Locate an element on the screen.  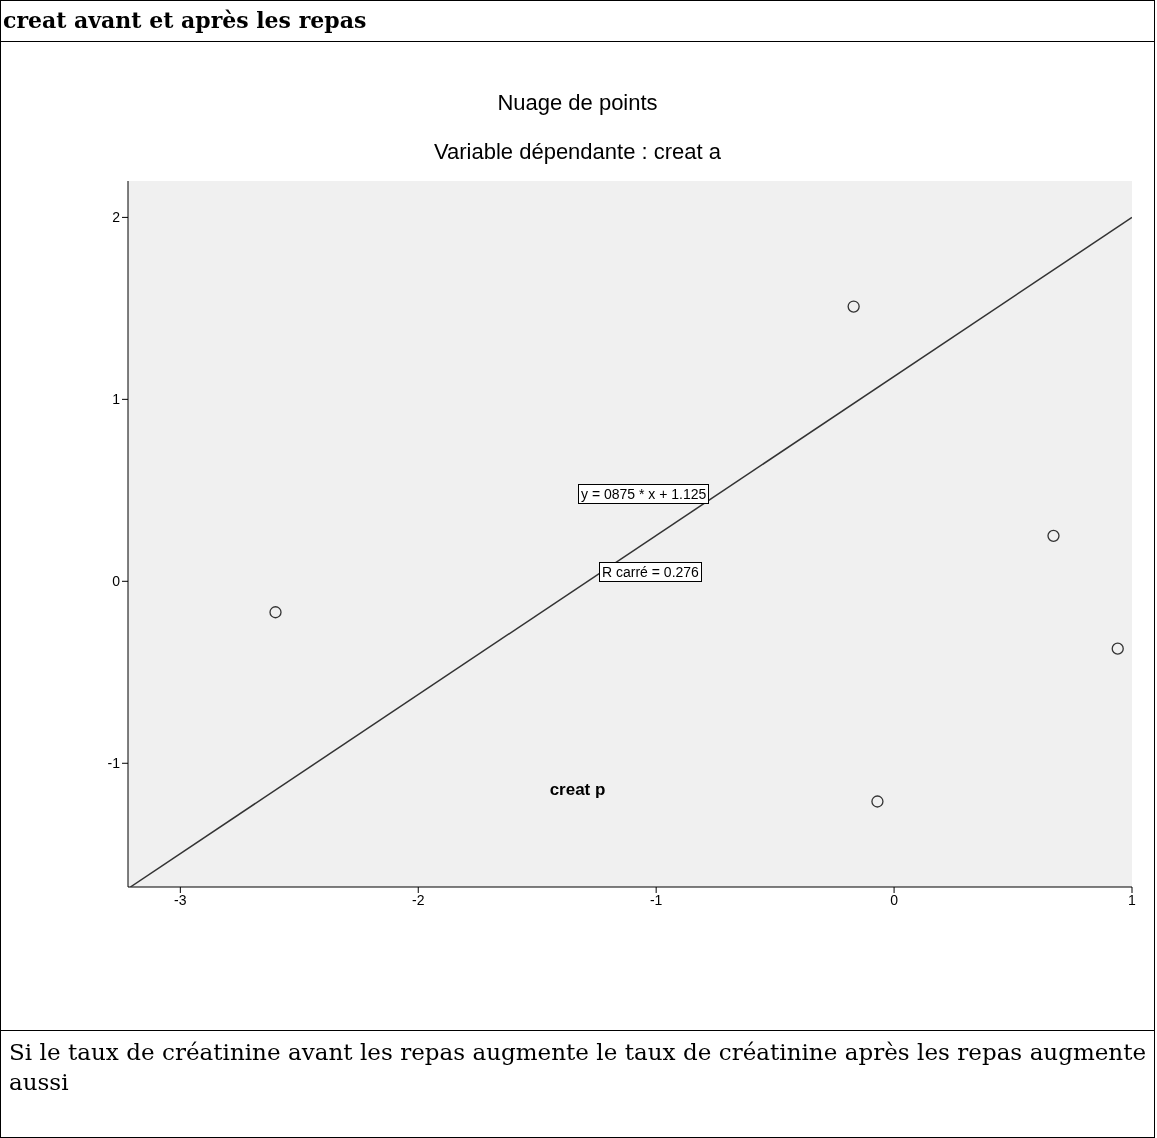
x-tick-label: 0 is located at coordinates (894, 899).